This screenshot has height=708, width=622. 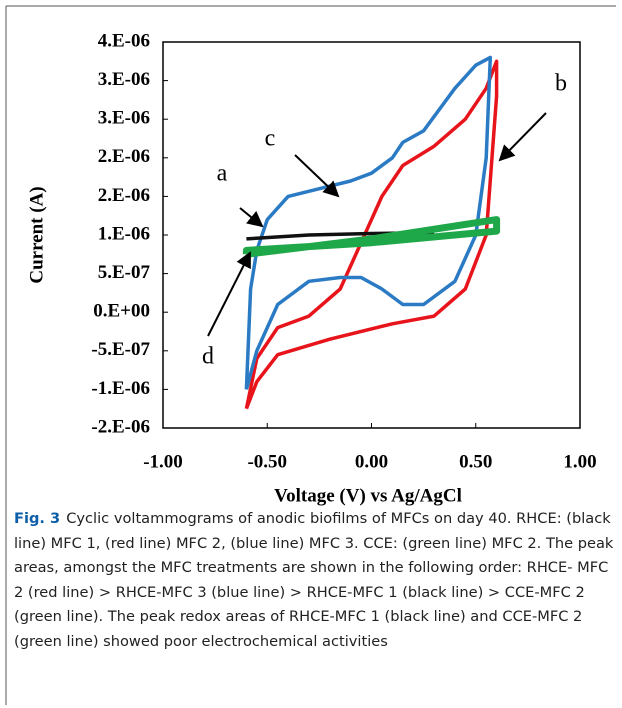 I want to click on annotation: b, so click(x=561, y=84).